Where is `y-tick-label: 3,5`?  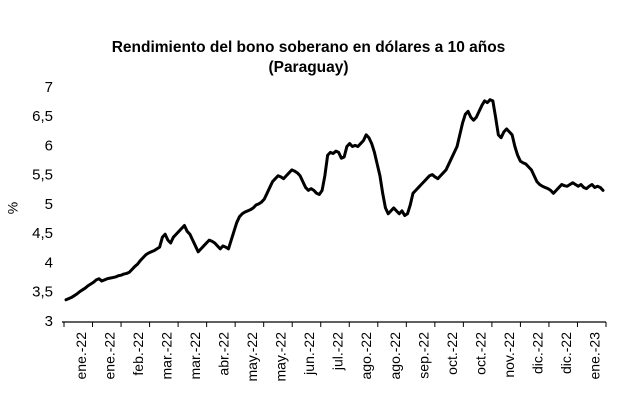 y-tick-label: 3,5 is located at coordinates (42, 292).